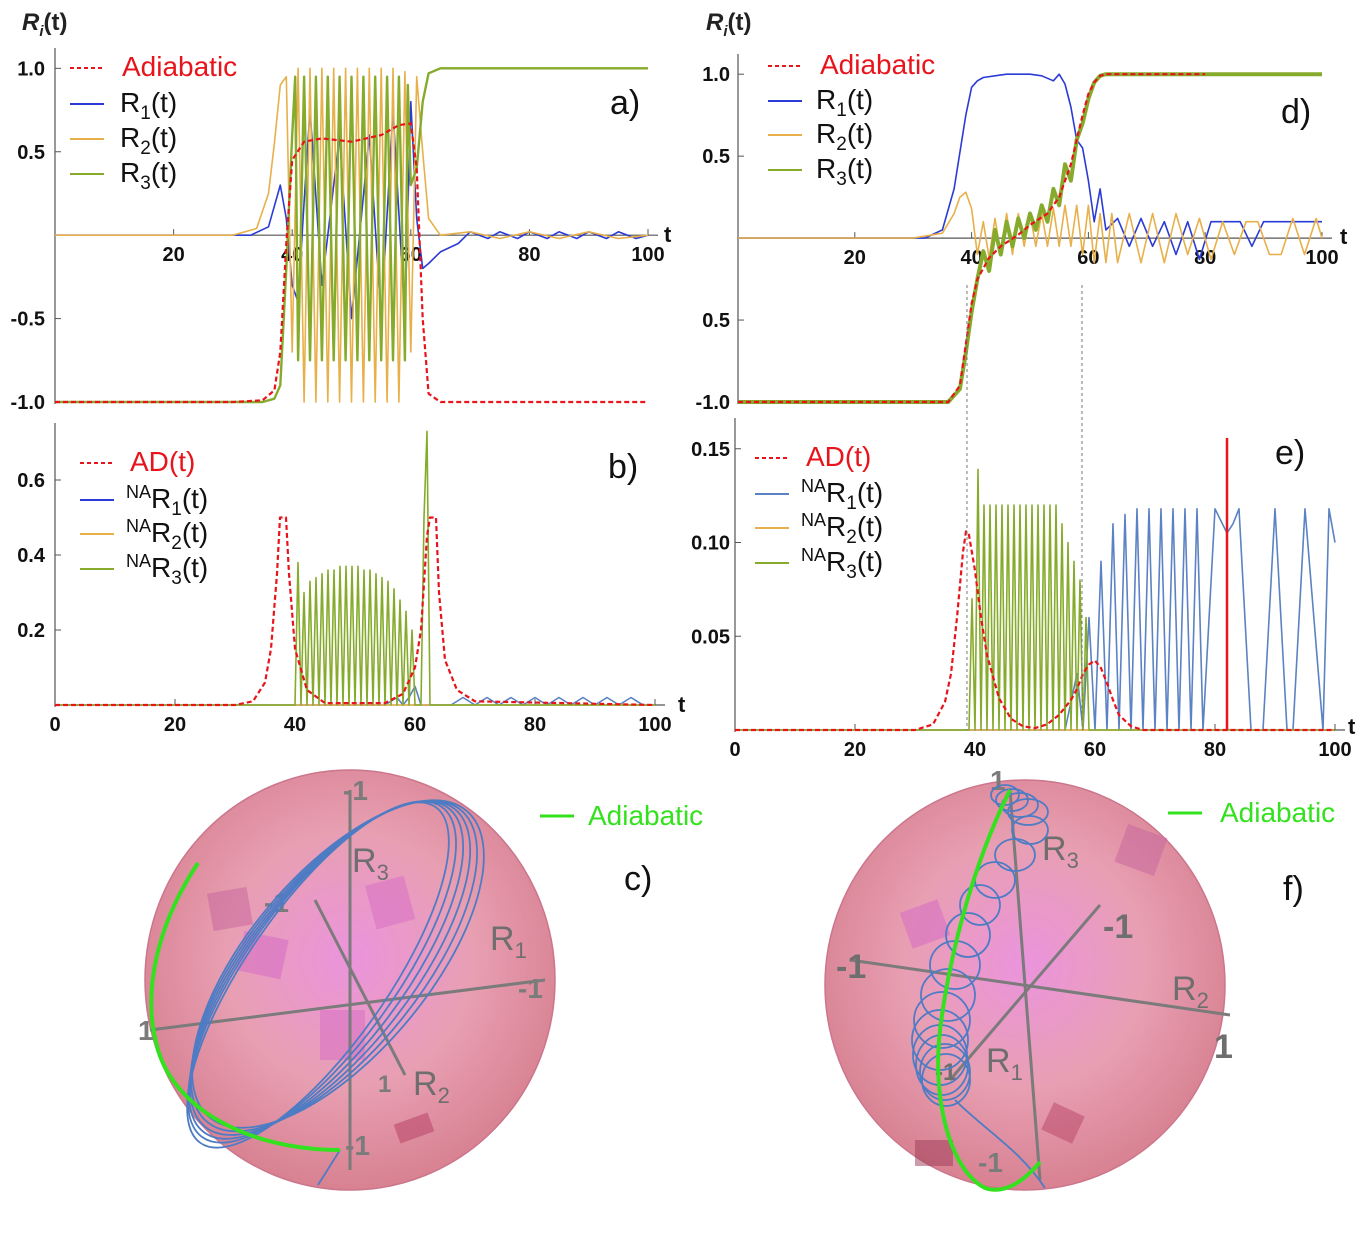 This screenshot has height=1242, width=1367. I want to click on panel-a-tag: a), so click(625, 103).